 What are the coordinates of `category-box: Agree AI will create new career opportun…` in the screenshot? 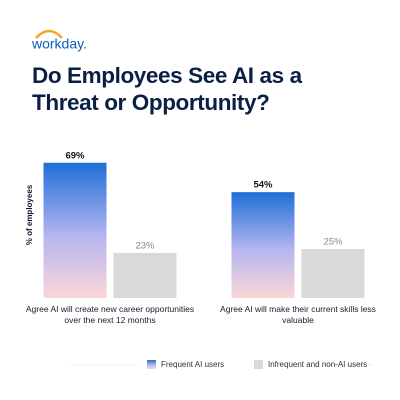 It's located at (110, 315).